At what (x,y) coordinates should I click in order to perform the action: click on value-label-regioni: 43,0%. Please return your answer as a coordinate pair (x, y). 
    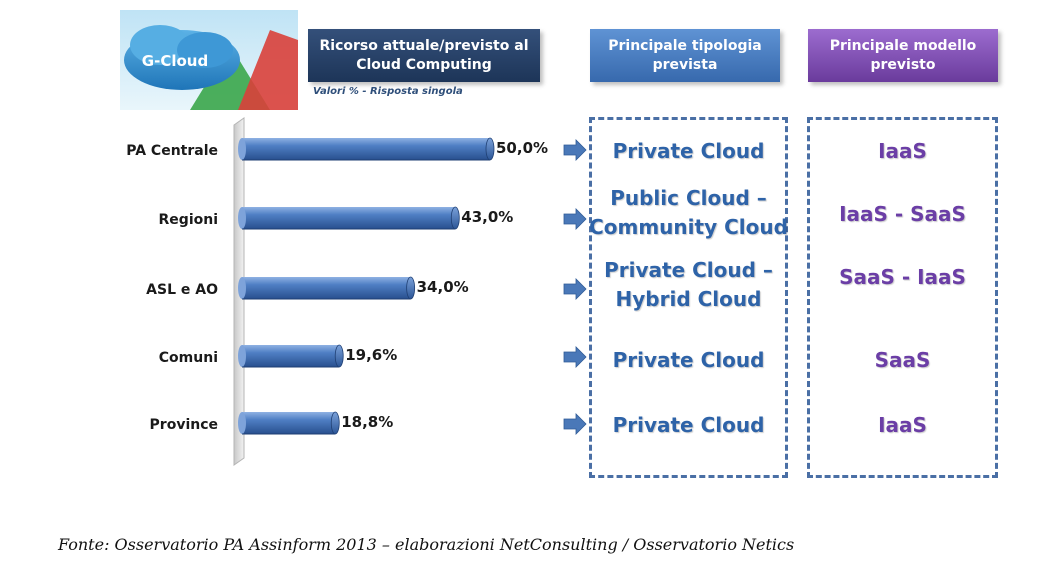
    Looking at the image, I should click on (487, 217).